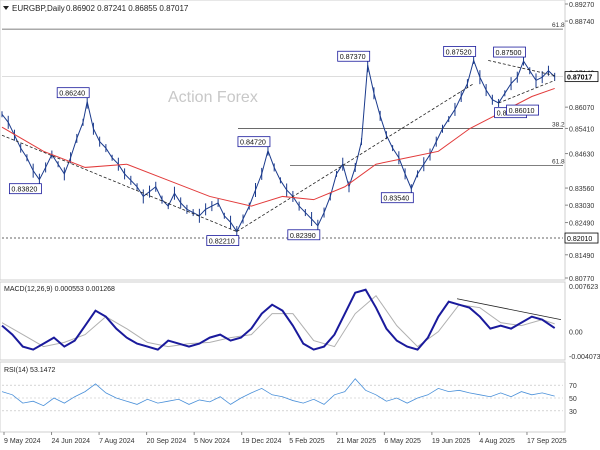 The height and width of the screenshot is (450, 600). What do you see at coordinates (573, 412) in the screenshot?
I see `rsi-y-tick-label: 30` at bounding box center [573, 412].